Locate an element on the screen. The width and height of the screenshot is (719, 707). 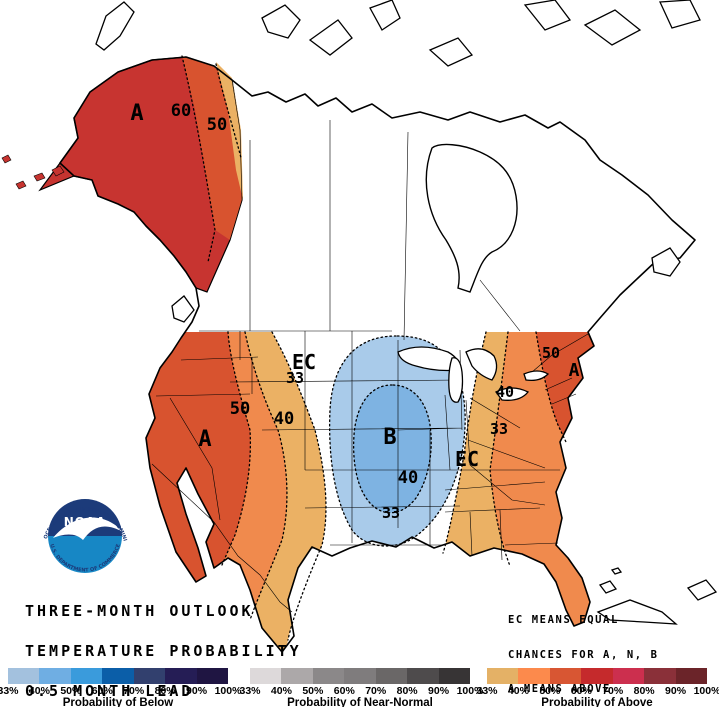
noaa-logo-ocean is located at coordinates (85, 554).